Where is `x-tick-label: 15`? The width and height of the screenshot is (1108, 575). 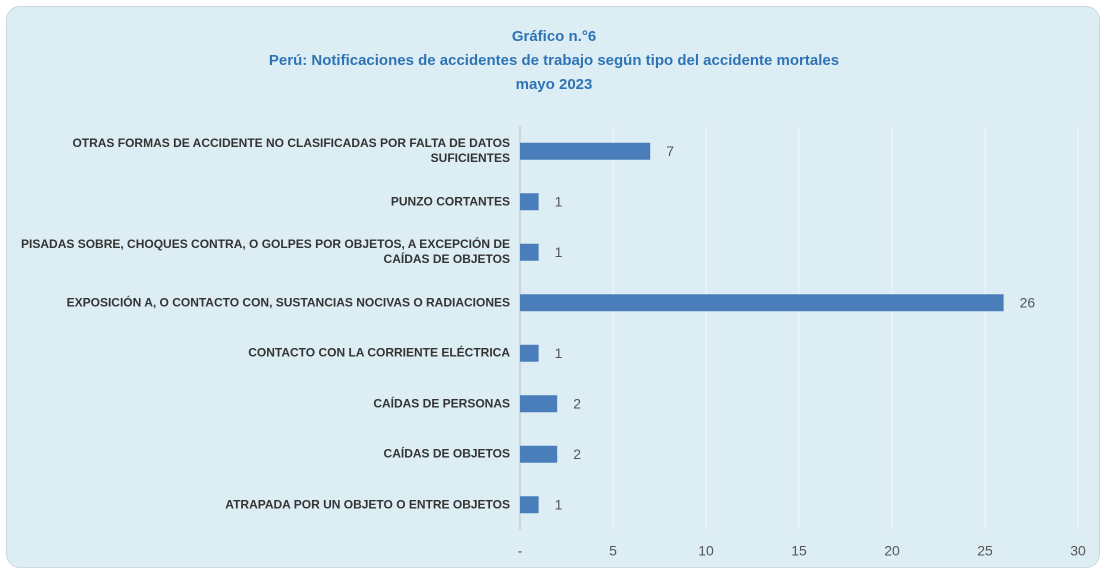
x-tick-label: 15 is located at coordinates (799, 551).